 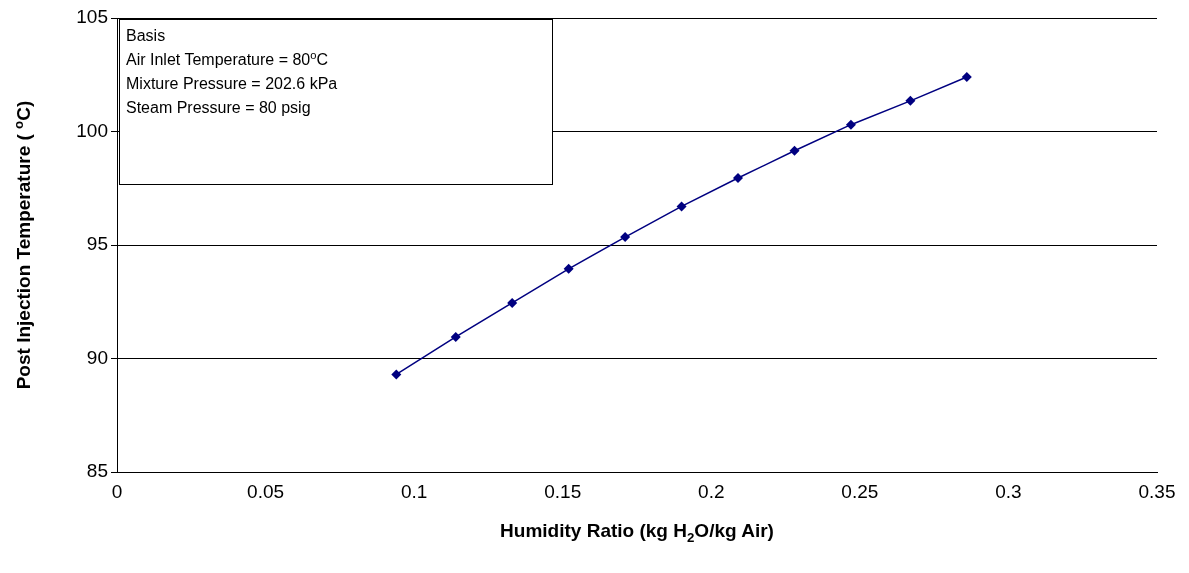 What do you see at coordinates (228, 59) in the screenshot?
I see `annotation: Air Inlet Temperature = 80$^{o}$C` at bounding box center [228, 59].